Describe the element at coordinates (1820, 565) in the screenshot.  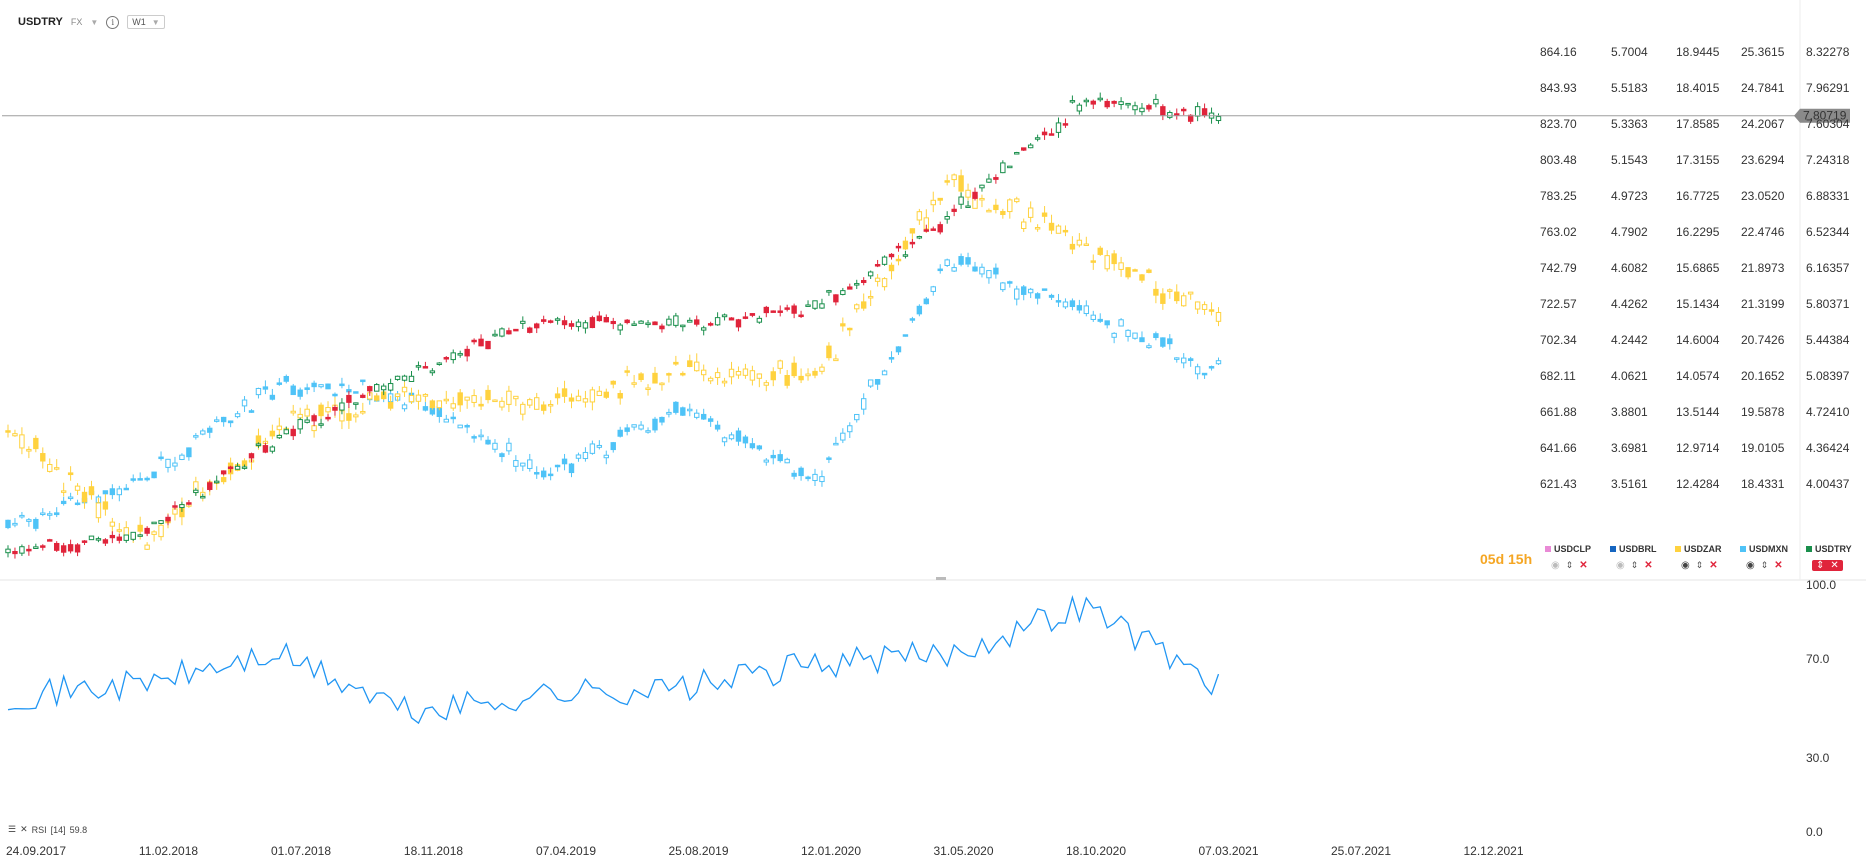
I see `candle-style-icon: ⇕` at that location.